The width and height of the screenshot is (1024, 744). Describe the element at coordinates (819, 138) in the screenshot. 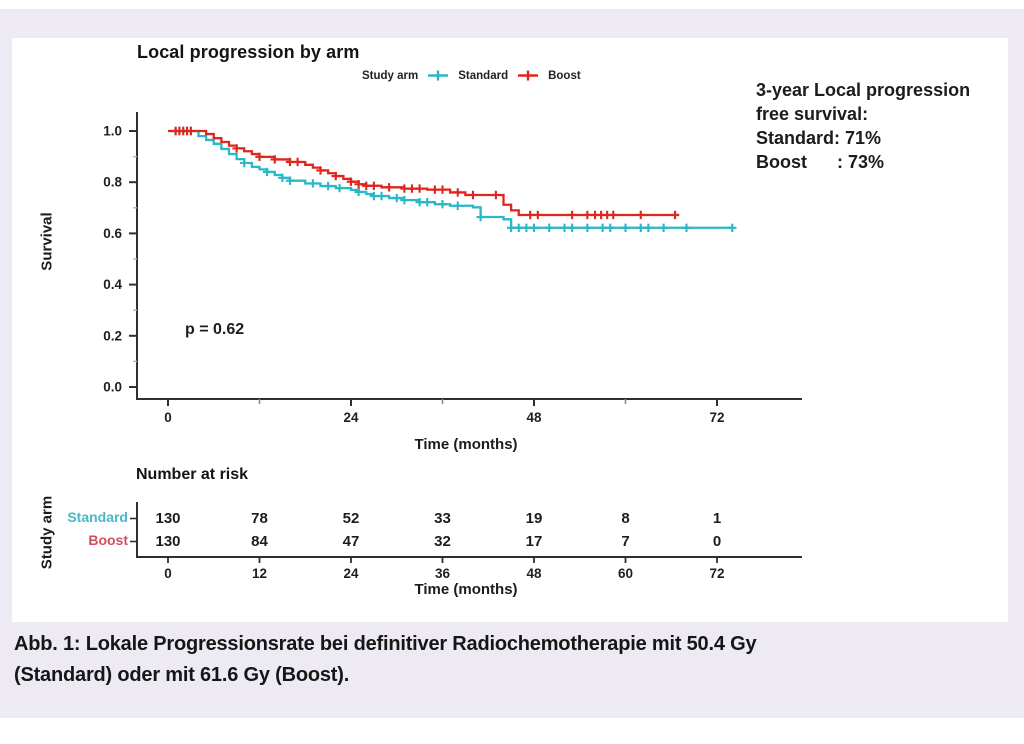

I see `annotation-line-3: Standard: 71%` at that location.